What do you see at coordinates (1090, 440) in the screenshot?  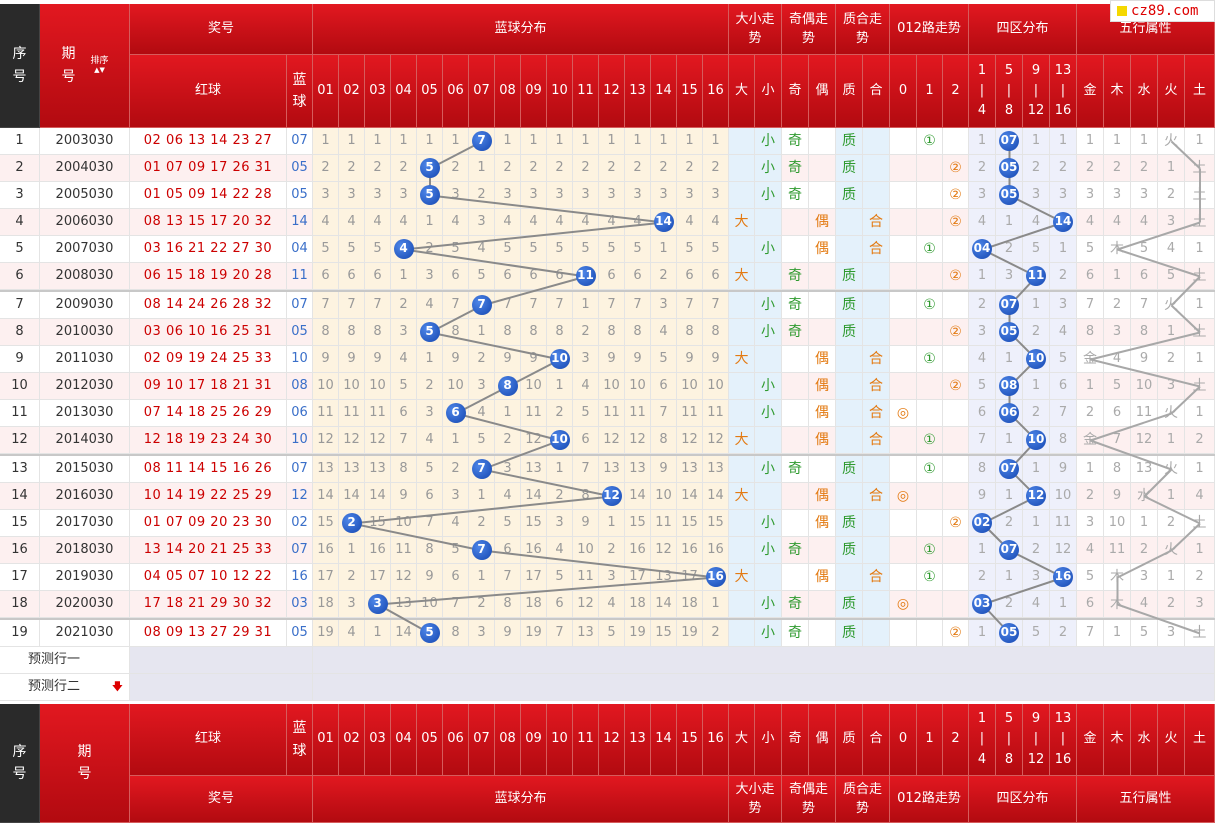 I see `element-cell: 金` at bounding box center [1090, 440].